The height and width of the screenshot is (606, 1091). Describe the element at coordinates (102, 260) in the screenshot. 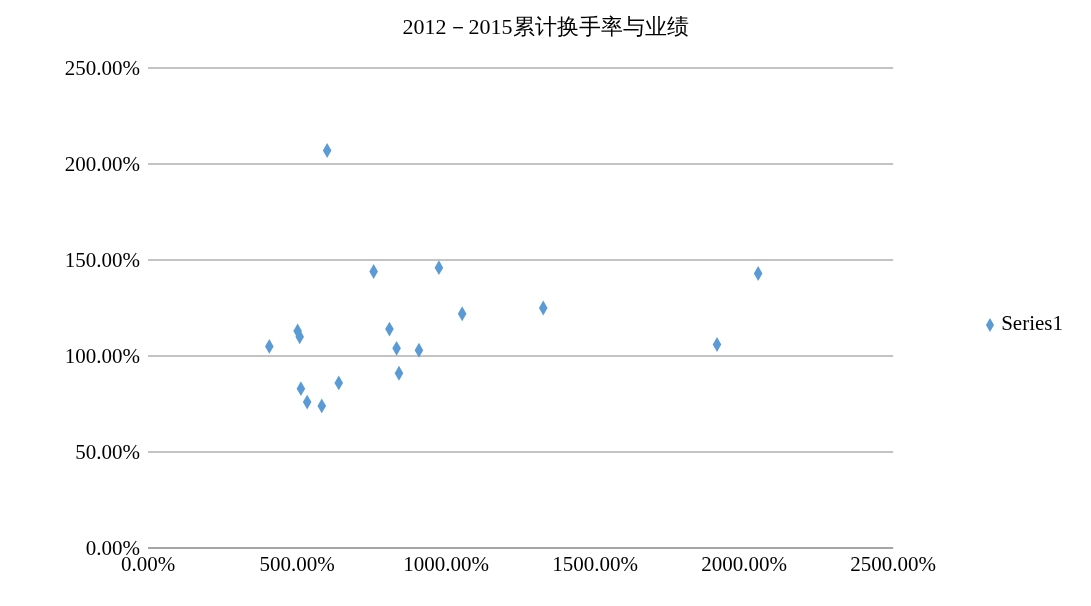

I see `y-tick-label: 150.00%` at that location.